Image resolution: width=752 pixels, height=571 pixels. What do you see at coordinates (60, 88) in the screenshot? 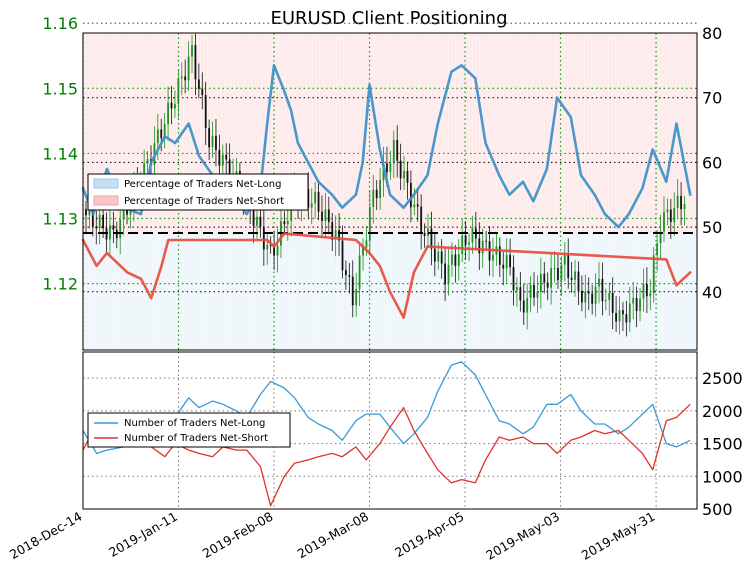
I see `price-tick-label: 1.15` at bounding box center [60, 88].